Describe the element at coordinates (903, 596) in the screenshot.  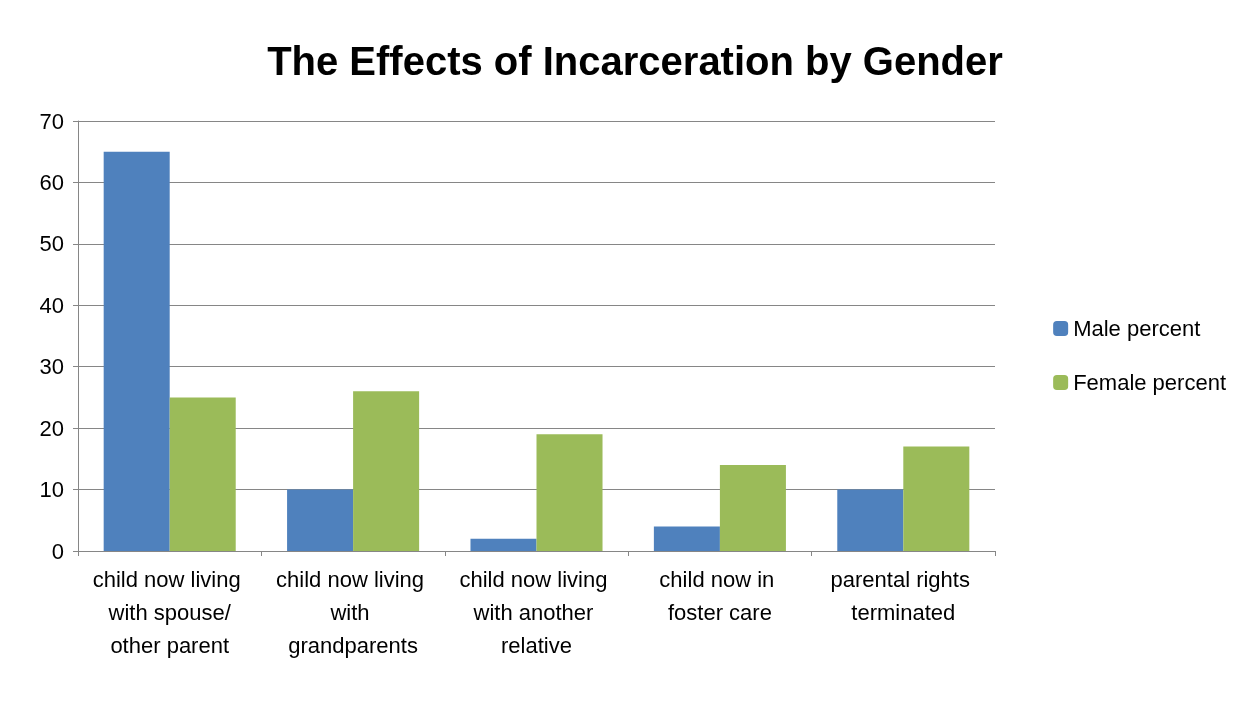
I see `x-tick-label: parental rights terminated` at that location.